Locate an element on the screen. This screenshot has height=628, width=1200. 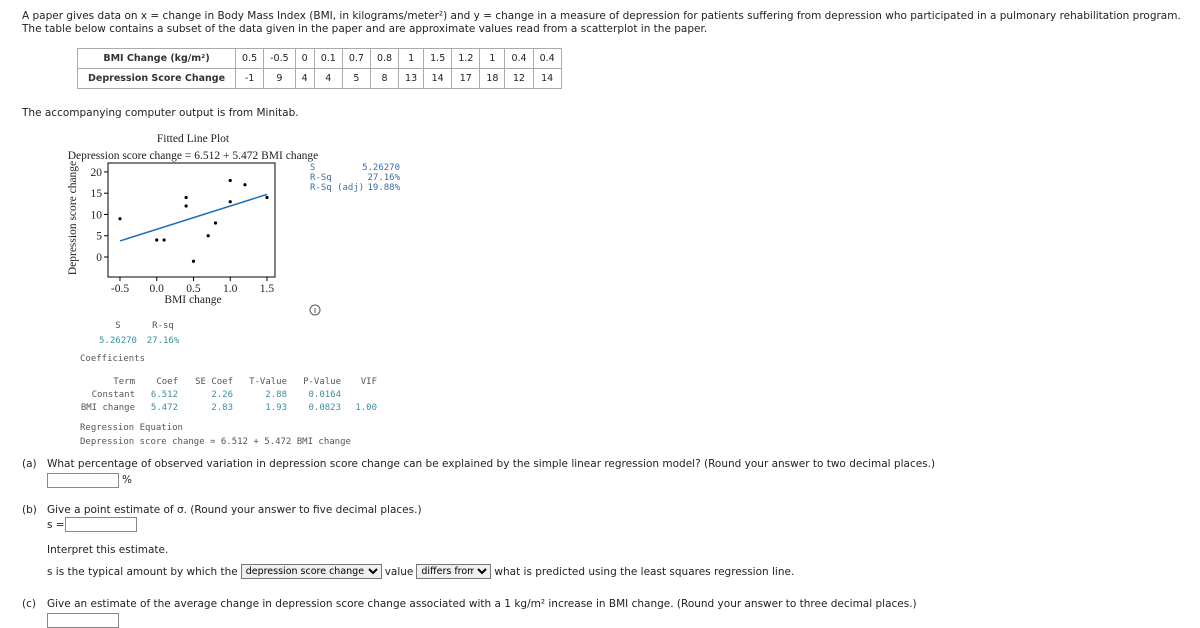
info-icon is located at coordinates (315, 310).